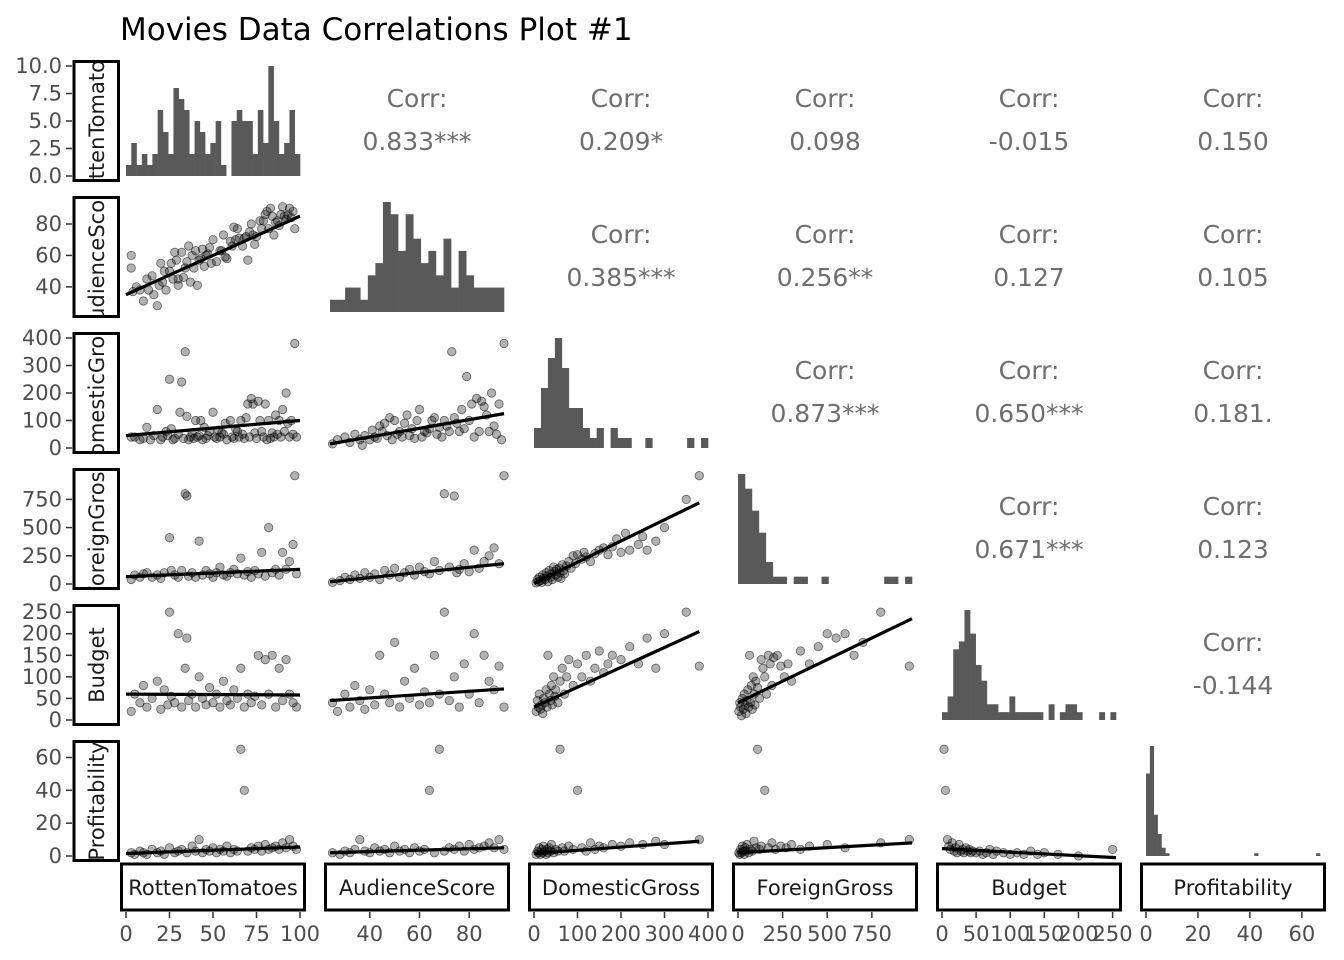 Image resolution: width=1344 pixels, height=960 pixels. What do you see at coordinates (1233, 801) in the screenshot?
I see `histogram-Profitability` at bounding box center [1233, 801].